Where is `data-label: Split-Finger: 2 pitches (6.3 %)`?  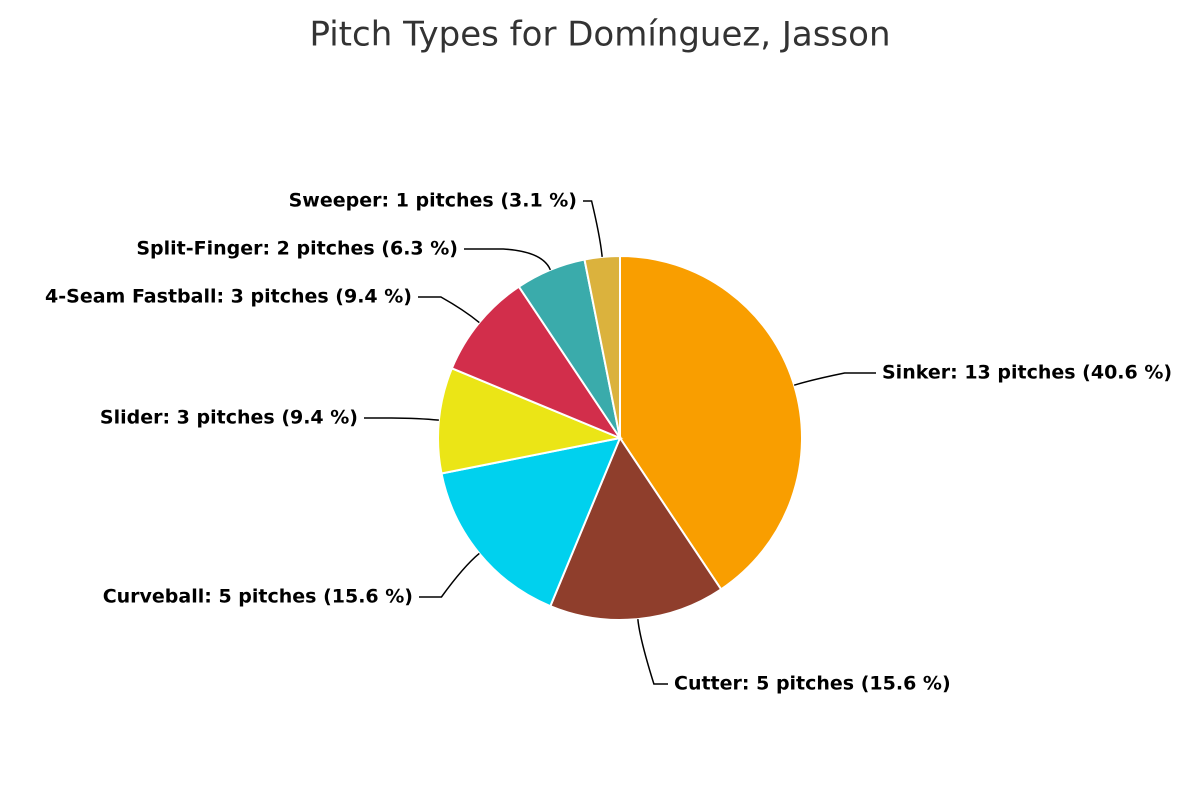 data-label: Split-Finger: 2 pitches (6.3 %) is located at coordinates (297, 249).